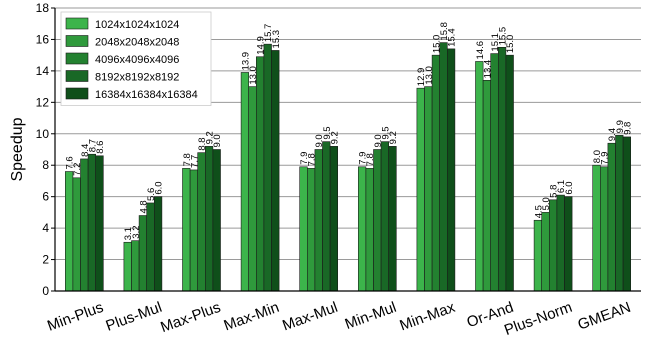 This screenshot has width=649, height=356. What do you see at coordinates (128, 233) in the screenshot?
I see `data-label: 3.1` at bounding box center [128, 233].